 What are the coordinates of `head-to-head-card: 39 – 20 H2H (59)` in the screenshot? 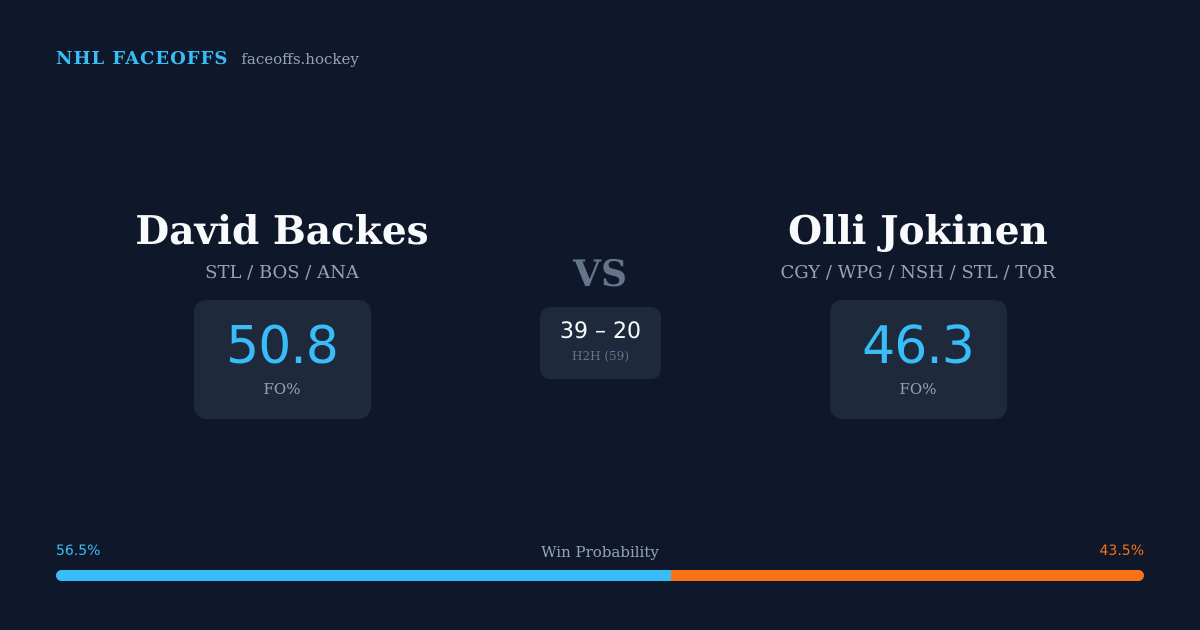 It's located at (600, 343).